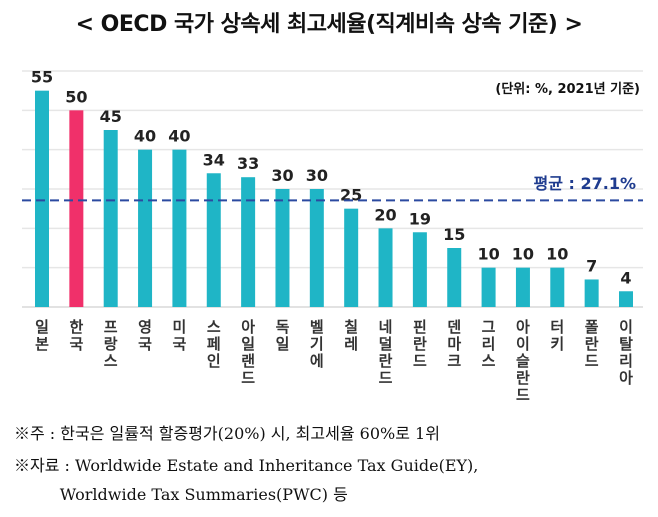 The image size is (658, 517). What do you see at coordinates (329, 24) in the screenshot?
I see `chart-title: < OECD 국가 상속세 최고세율(직계비속 상속 기준) >` at bounding box center [329, 24].